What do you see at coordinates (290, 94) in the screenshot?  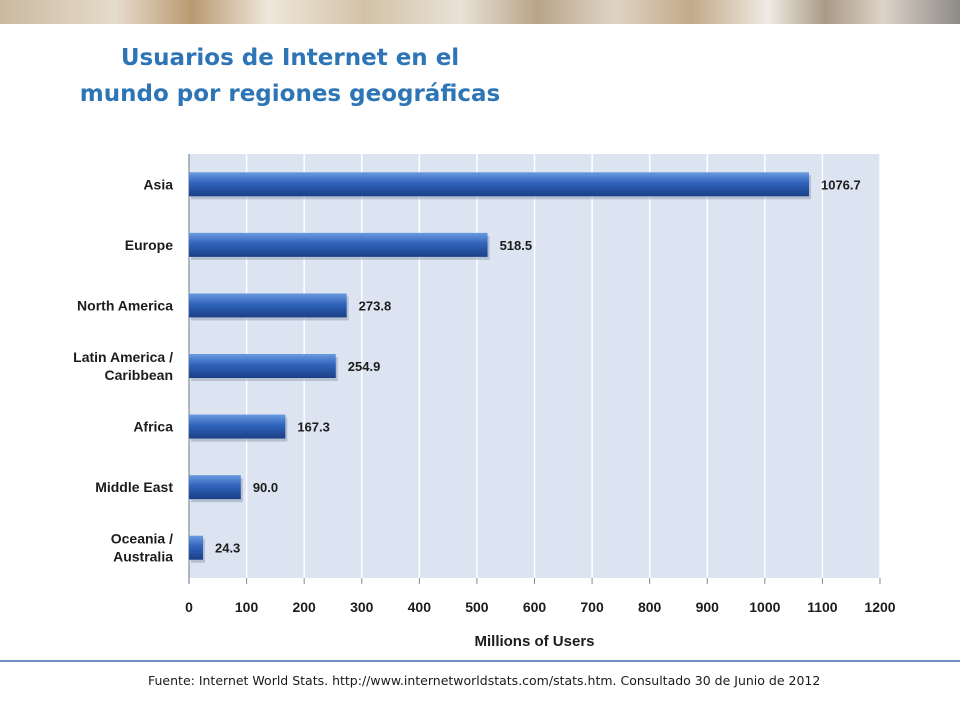 I see `slide-title-line-2: mundo por regiones geográficas` at bounding box center [290, 94].